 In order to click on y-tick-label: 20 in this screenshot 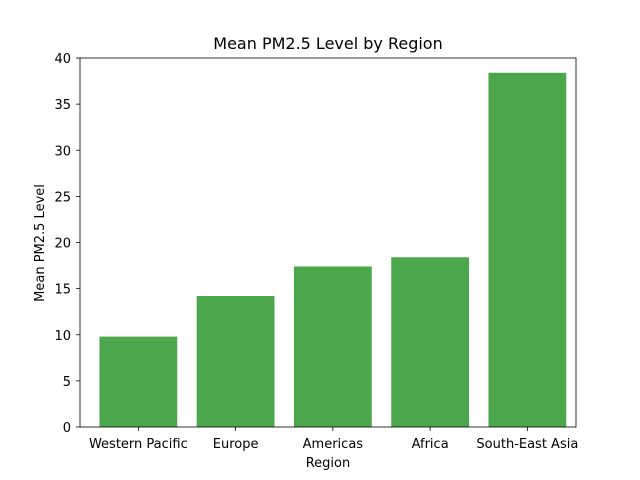, I will do `click(62, 244)`.